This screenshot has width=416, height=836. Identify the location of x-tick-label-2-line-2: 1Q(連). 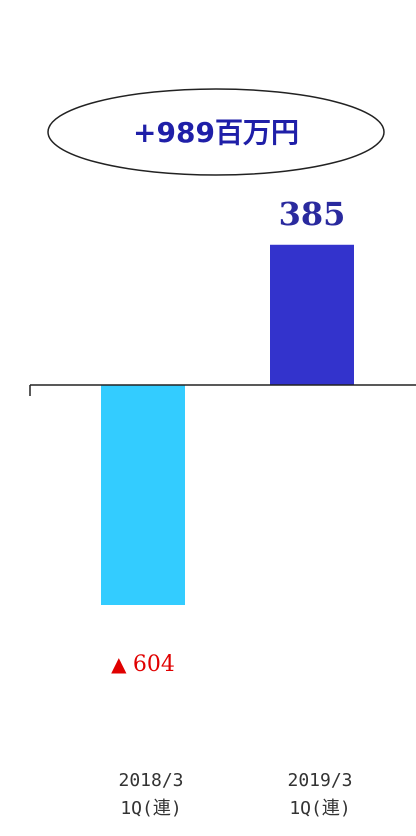
(319, 808).